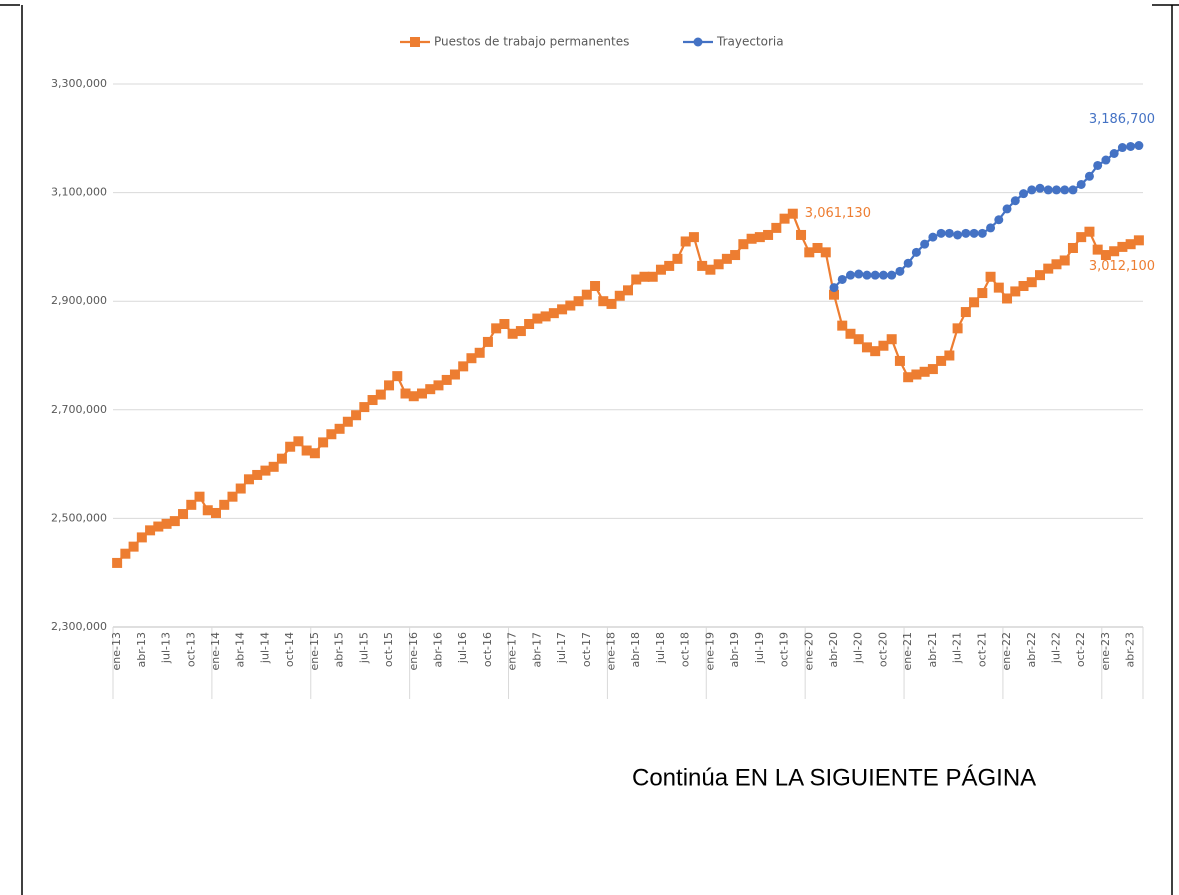 This screenshot has height=895, width=1179. Describe the element at coordinates (734, 650) in the screenshot. I see `x-tick-label: abr-19` at that location.